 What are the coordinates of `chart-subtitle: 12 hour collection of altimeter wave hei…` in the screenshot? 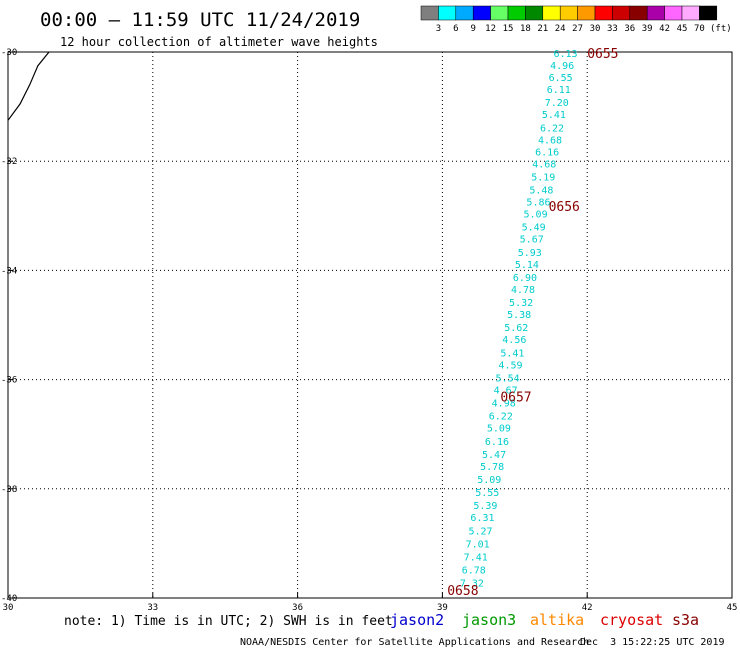 It's located at (219, 42).